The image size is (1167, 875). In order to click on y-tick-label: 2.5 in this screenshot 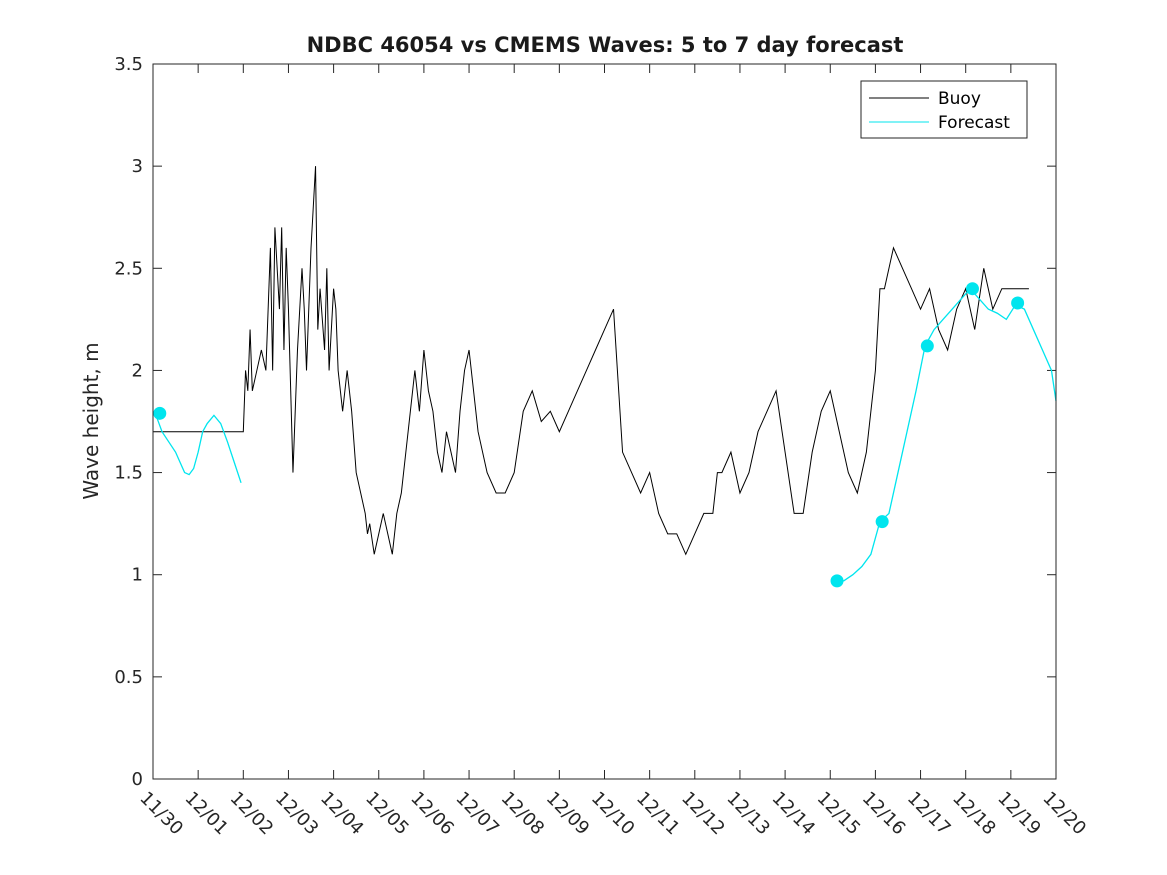, I will do `click(128, 268)`.